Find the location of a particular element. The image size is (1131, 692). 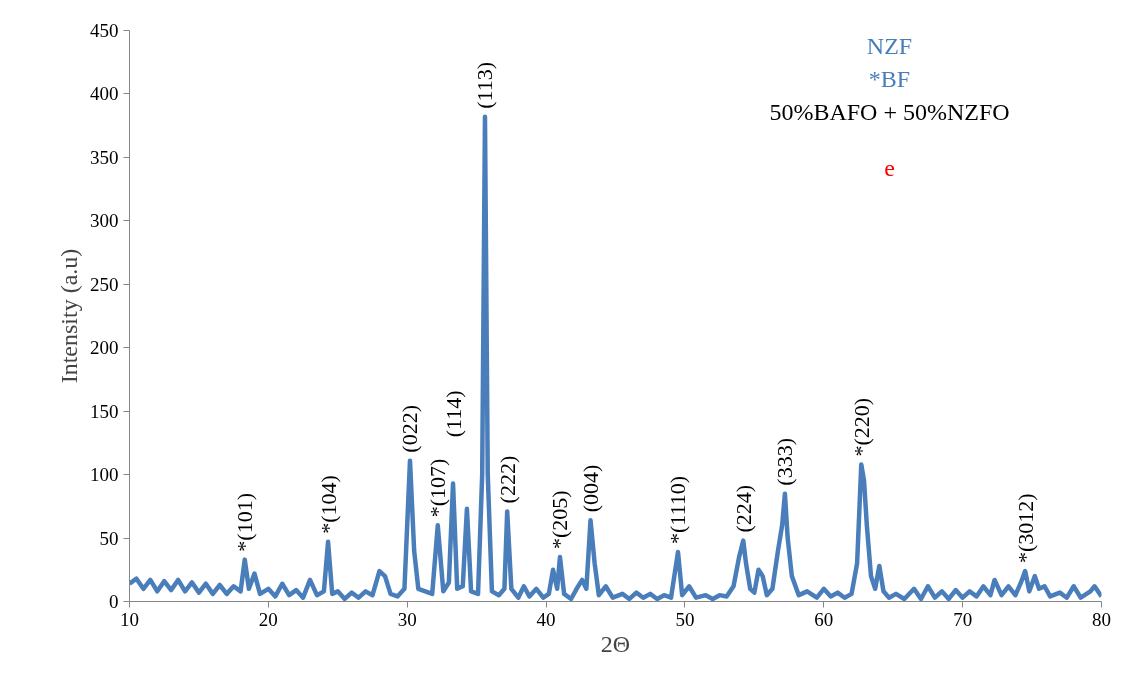

y-tick-label: 250 is located at coordinates (104, 284).